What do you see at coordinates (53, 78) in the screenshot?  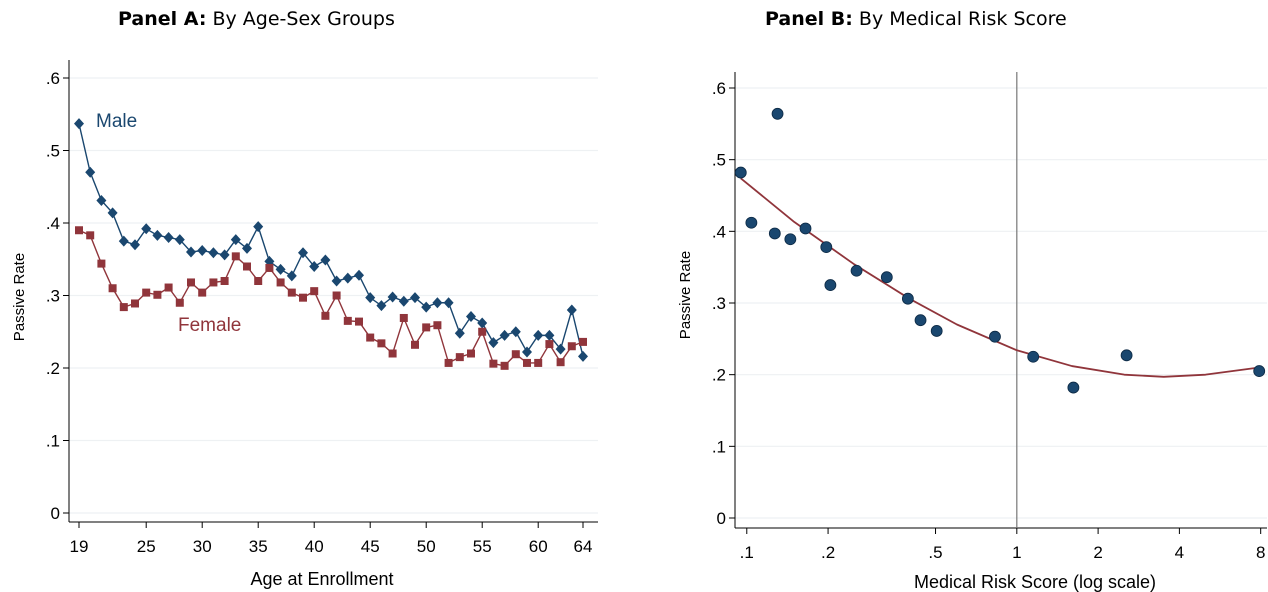 I see `panel-a-y-tick-label: .6` at bounding box center [53, 78].